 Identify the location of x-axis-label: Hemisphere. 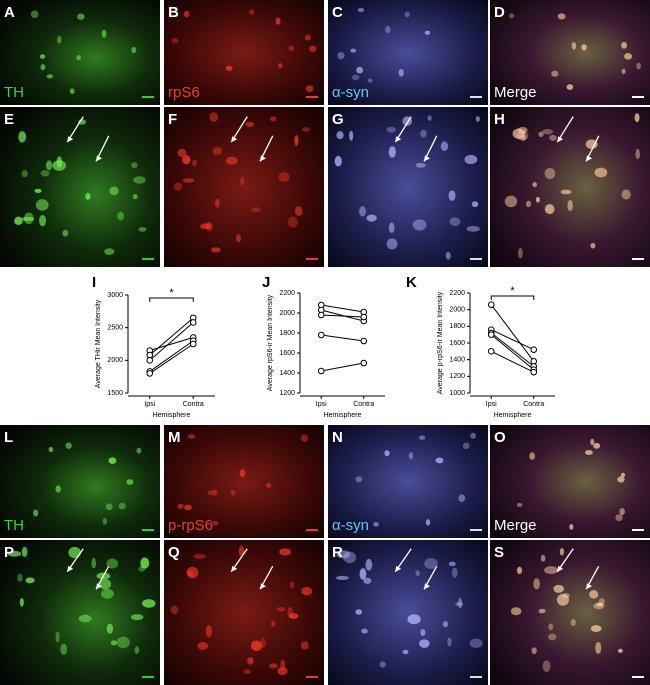
(172, 415).